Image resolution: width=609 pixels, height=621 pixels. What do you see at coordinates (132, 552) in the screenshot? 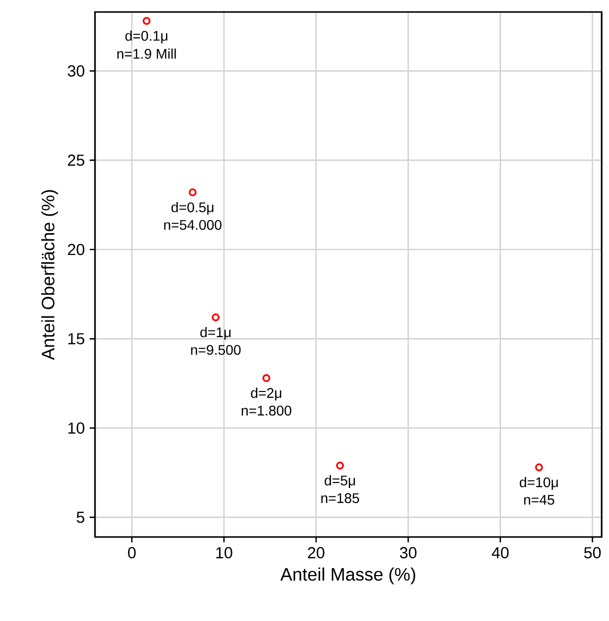
I see `x-tick-label: 0` at bounding box center [132, 552].